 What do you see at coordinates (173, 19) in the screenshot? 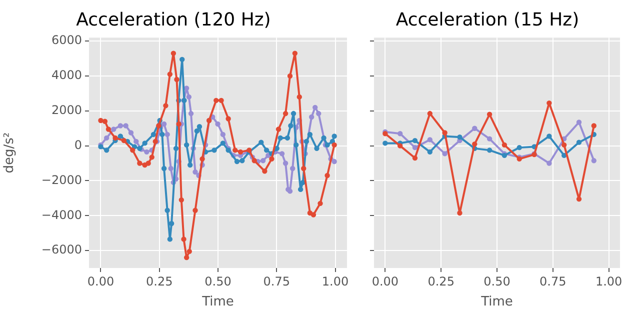
I see `chart-title: Acceleration (120 Hz)` at bounding box center [173, 19].